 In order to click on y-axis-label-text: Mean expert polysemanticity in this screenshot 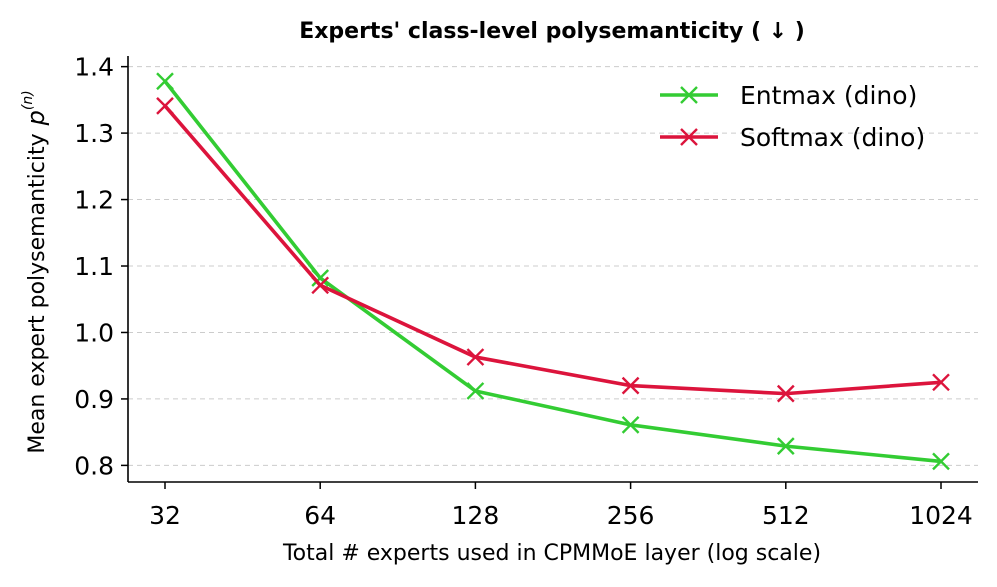, I will do `click(37, 293)`.